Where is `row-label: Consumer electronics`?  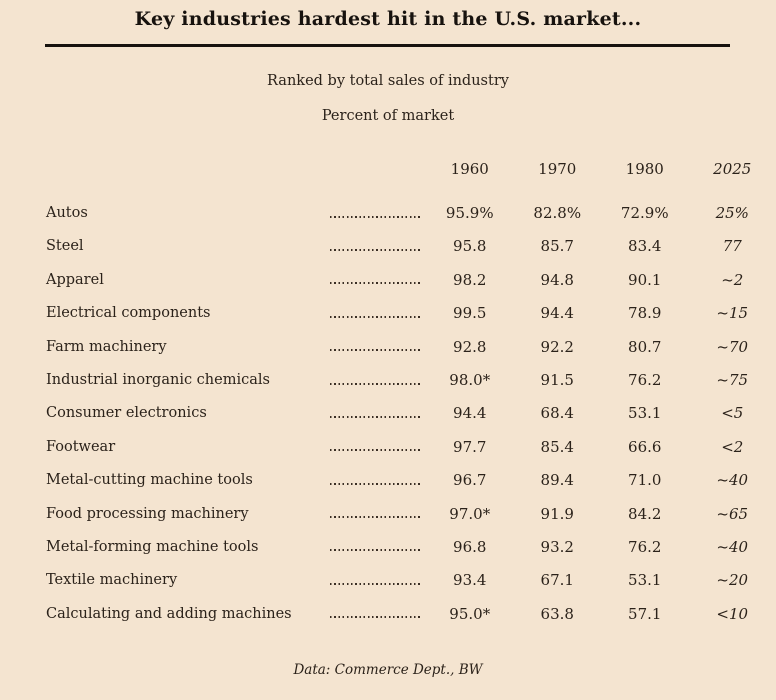 row-label: Consumer electronics is located at coordinates (126, 413).